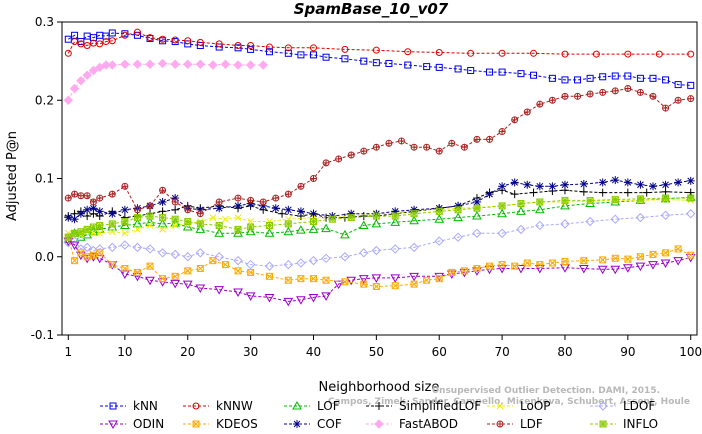 The height and width of the screenshot is (434, 702). I want to click on x-tick-label-8: 80, so click(564, 352).